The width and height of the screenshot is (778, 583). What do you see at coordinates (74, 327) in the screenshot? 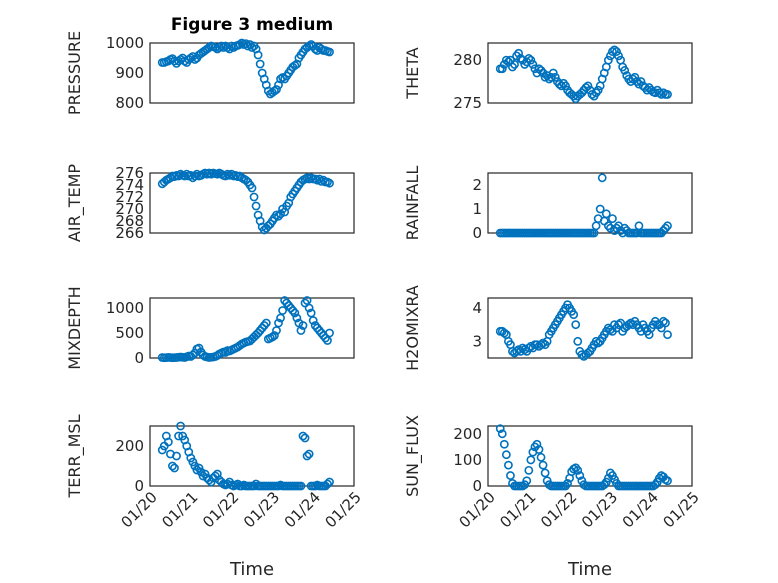
I see `y-axis-label: MIXDEPTH` at bounding box center [74, 327].